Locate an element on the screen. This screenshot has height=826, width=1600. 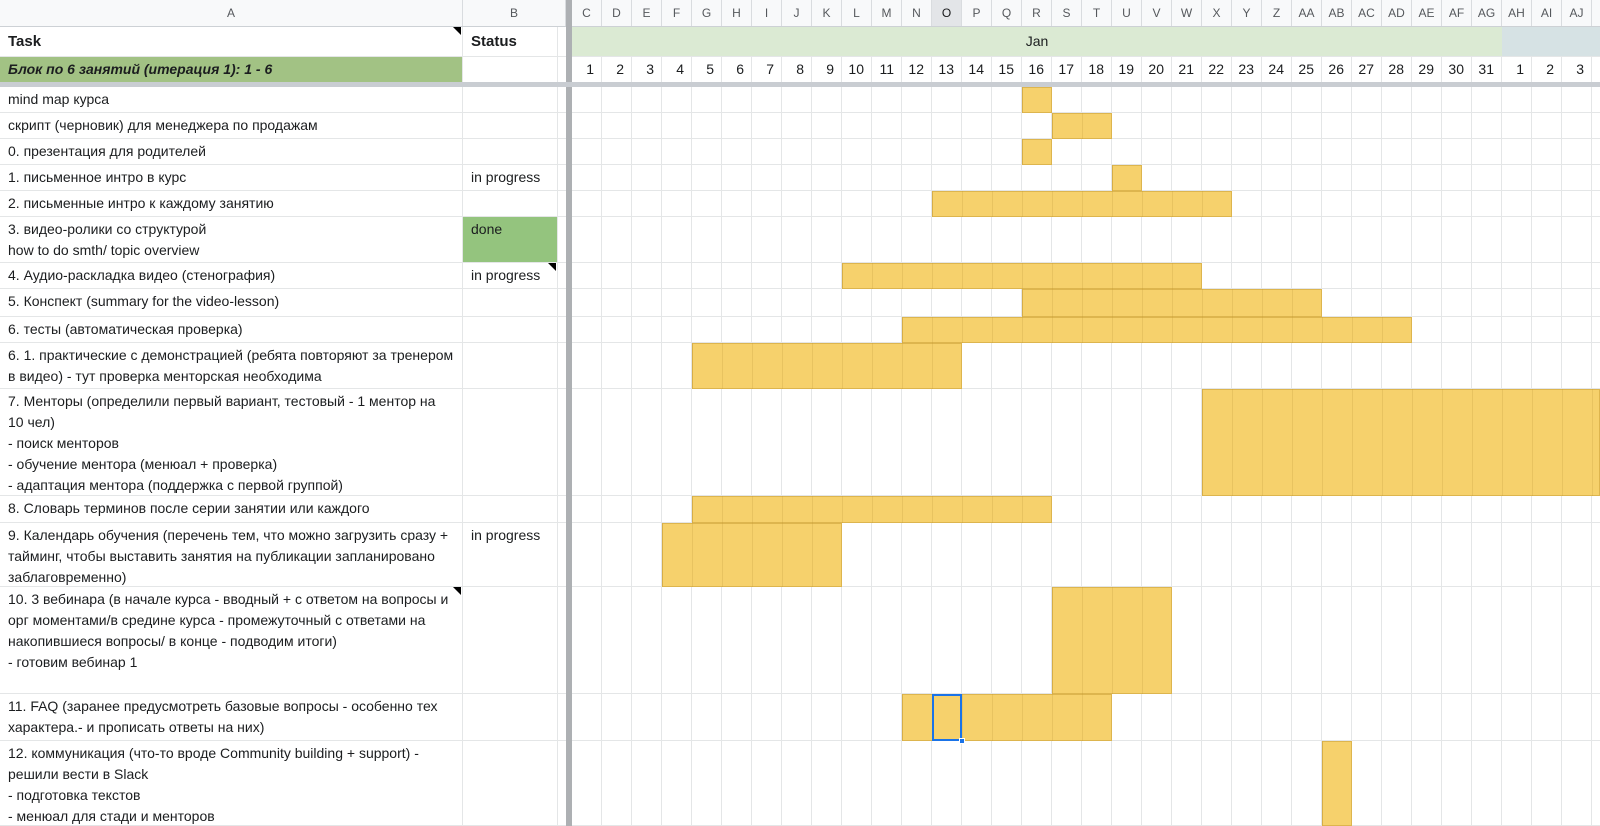
column-header-c: C is located at coordinates (587, 13).